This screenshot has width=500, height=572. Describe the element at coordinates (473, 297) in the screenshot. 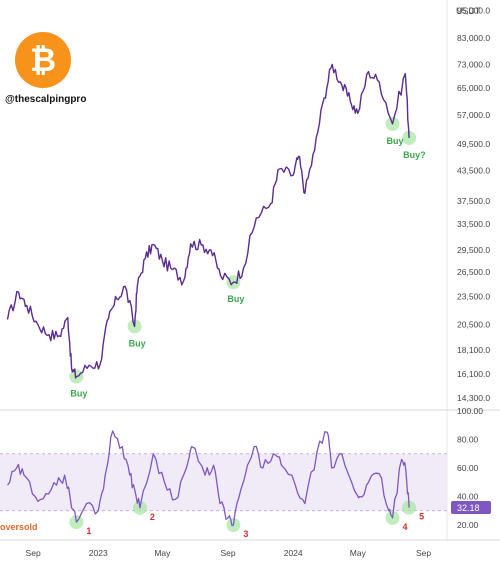

I see `price-tick-label: 23,500.0` at that location.